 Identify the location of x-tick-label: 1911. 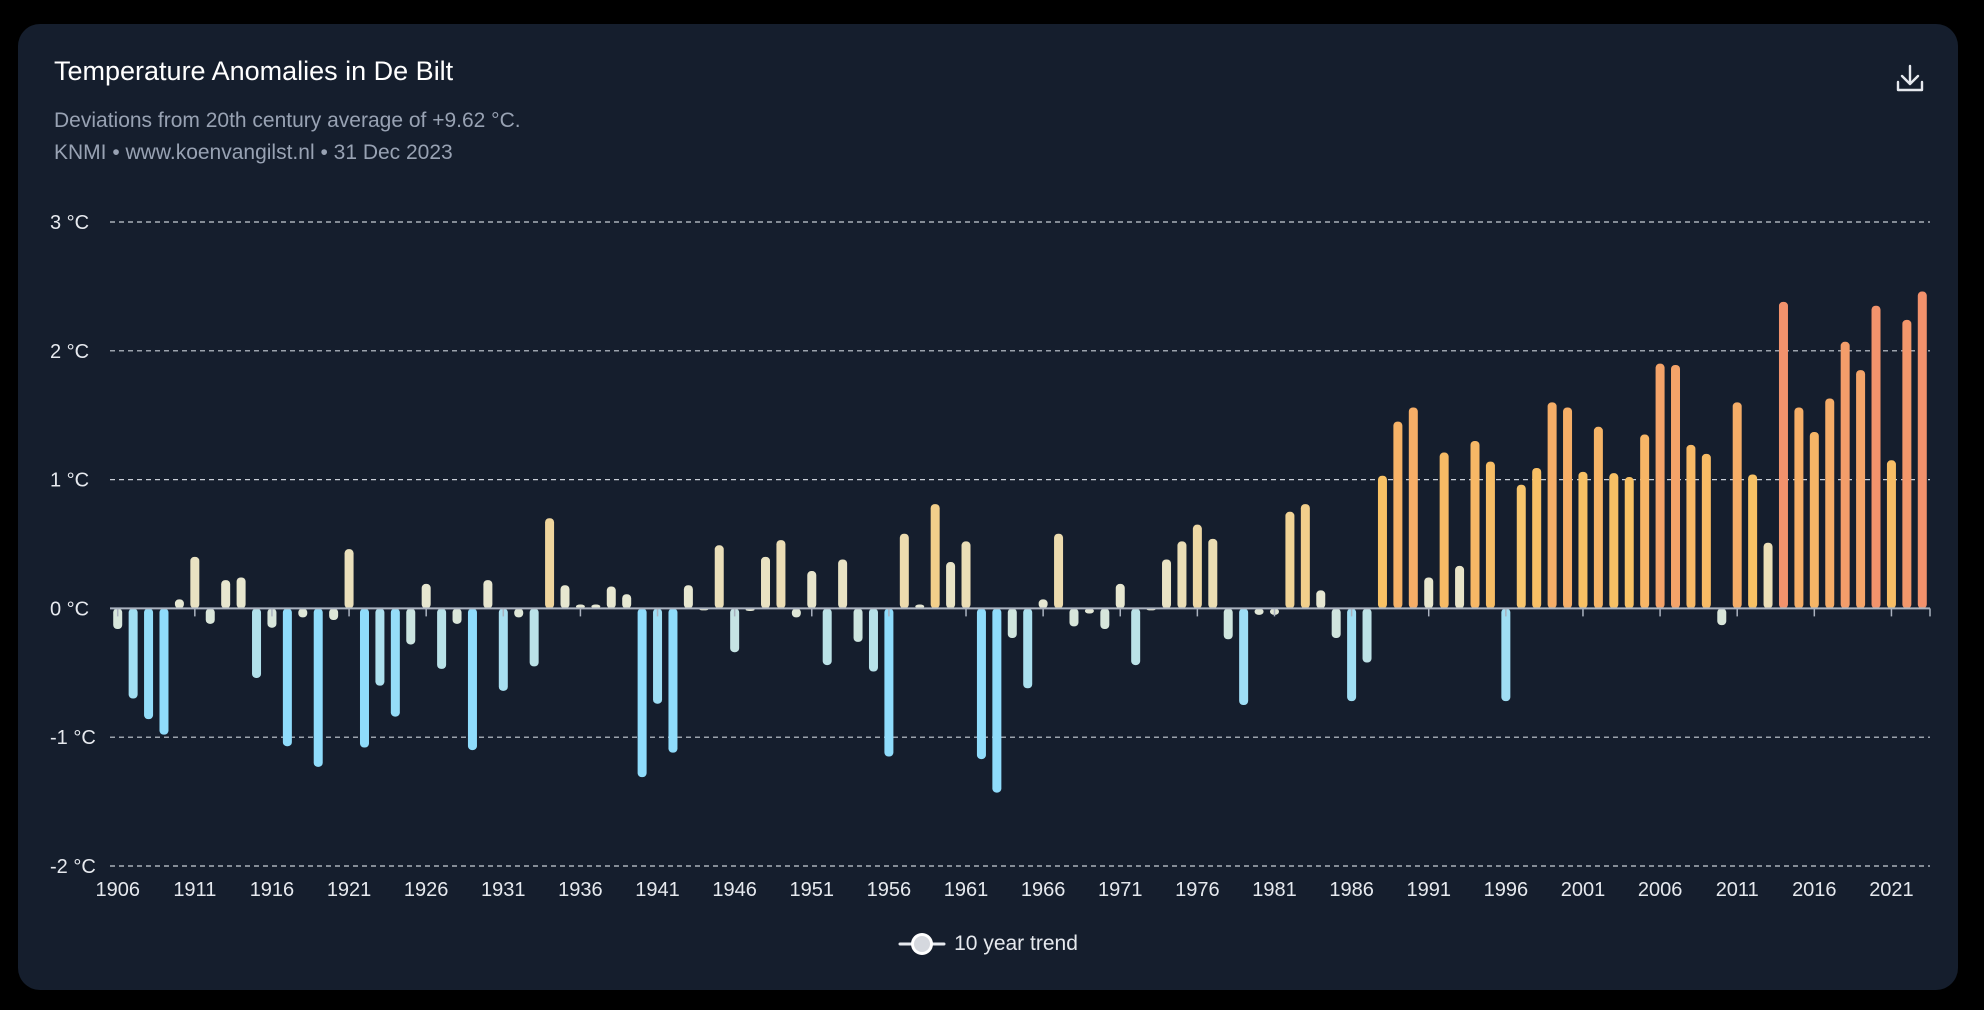
(194, 890).